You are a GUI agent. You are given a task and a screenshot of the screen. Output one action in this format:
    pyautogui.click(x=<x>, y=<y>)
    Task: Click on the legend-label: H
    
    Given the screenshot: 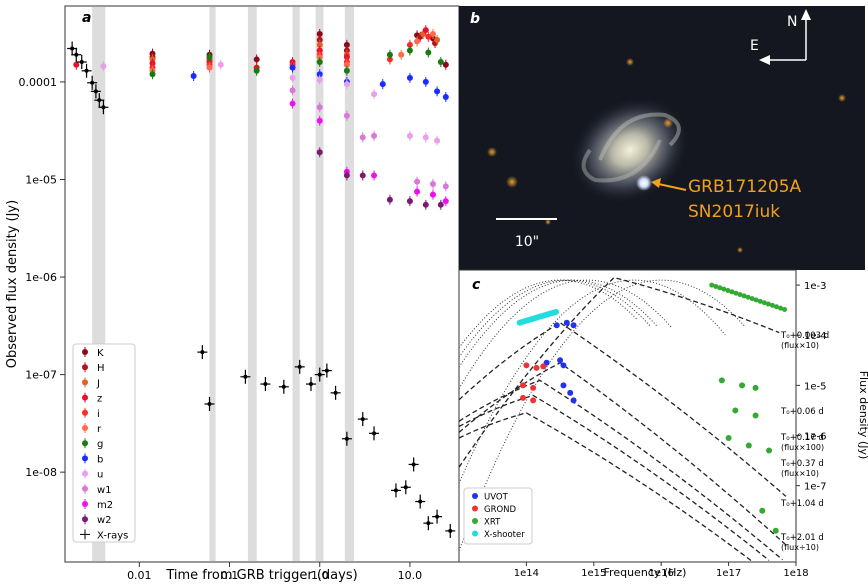 What is the action you would take?
    pyautogui.click(x=101, y=368)
    